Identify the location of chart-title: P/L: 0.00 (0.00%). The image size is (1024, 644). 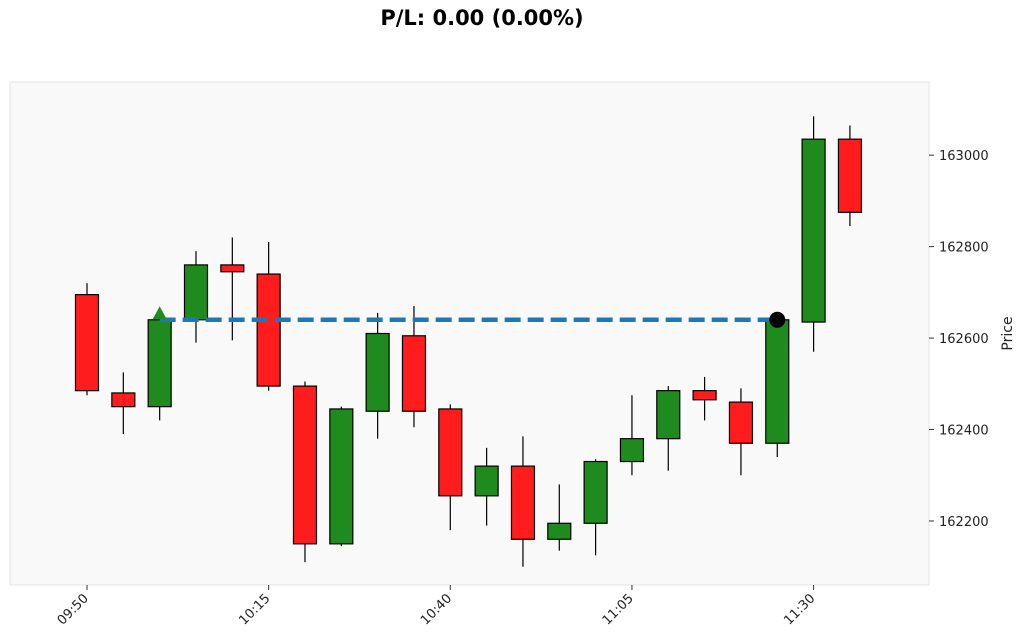
(482, 18).